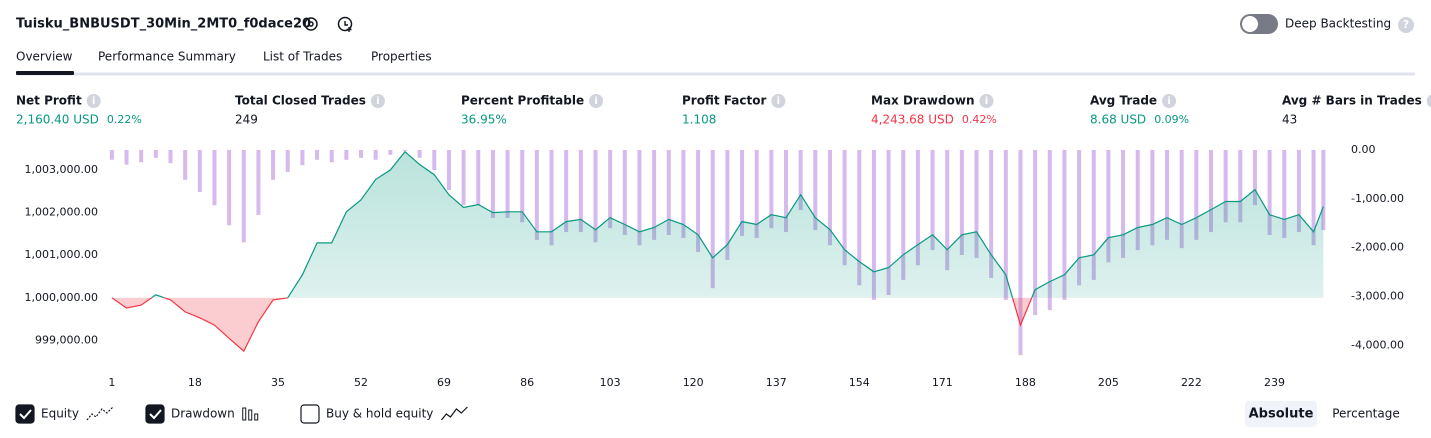  I want to click on x-tick-label: 52, so click(361, 382).